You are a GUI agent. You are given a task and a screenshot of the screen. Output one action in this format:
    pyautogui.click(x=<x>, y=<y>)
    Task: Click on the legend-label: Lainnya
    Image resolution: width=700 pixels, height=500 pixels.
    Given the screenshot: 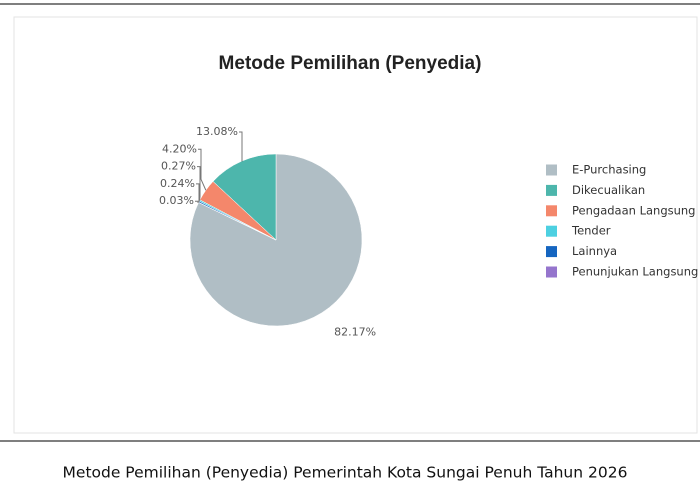 What is the action you would take?
    pyautogui.click(x=594, y=251)
    